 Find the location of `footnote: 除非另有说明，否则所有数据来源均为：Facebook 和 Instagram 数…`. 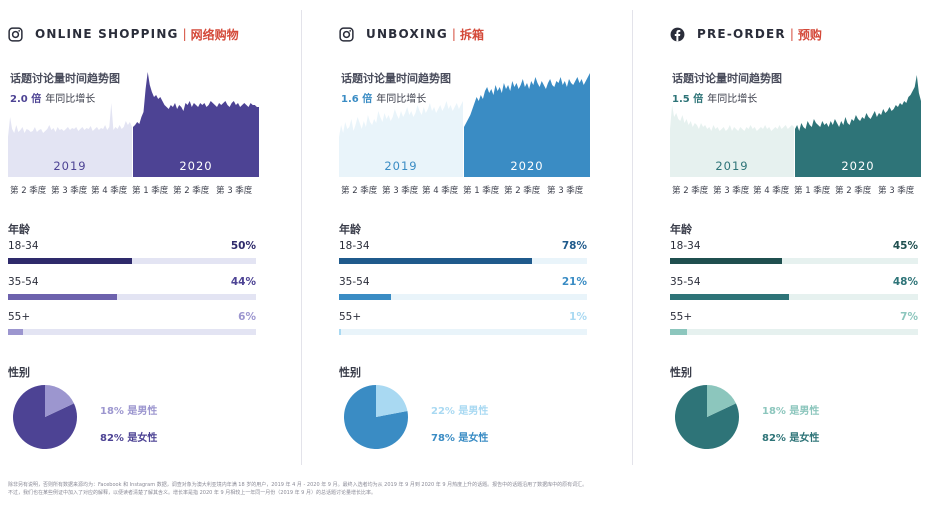

footnote: 除非另有说明，否则所有数据来源均为：Facebook 和 Instagram 数… is located at coordinates (458, 489).